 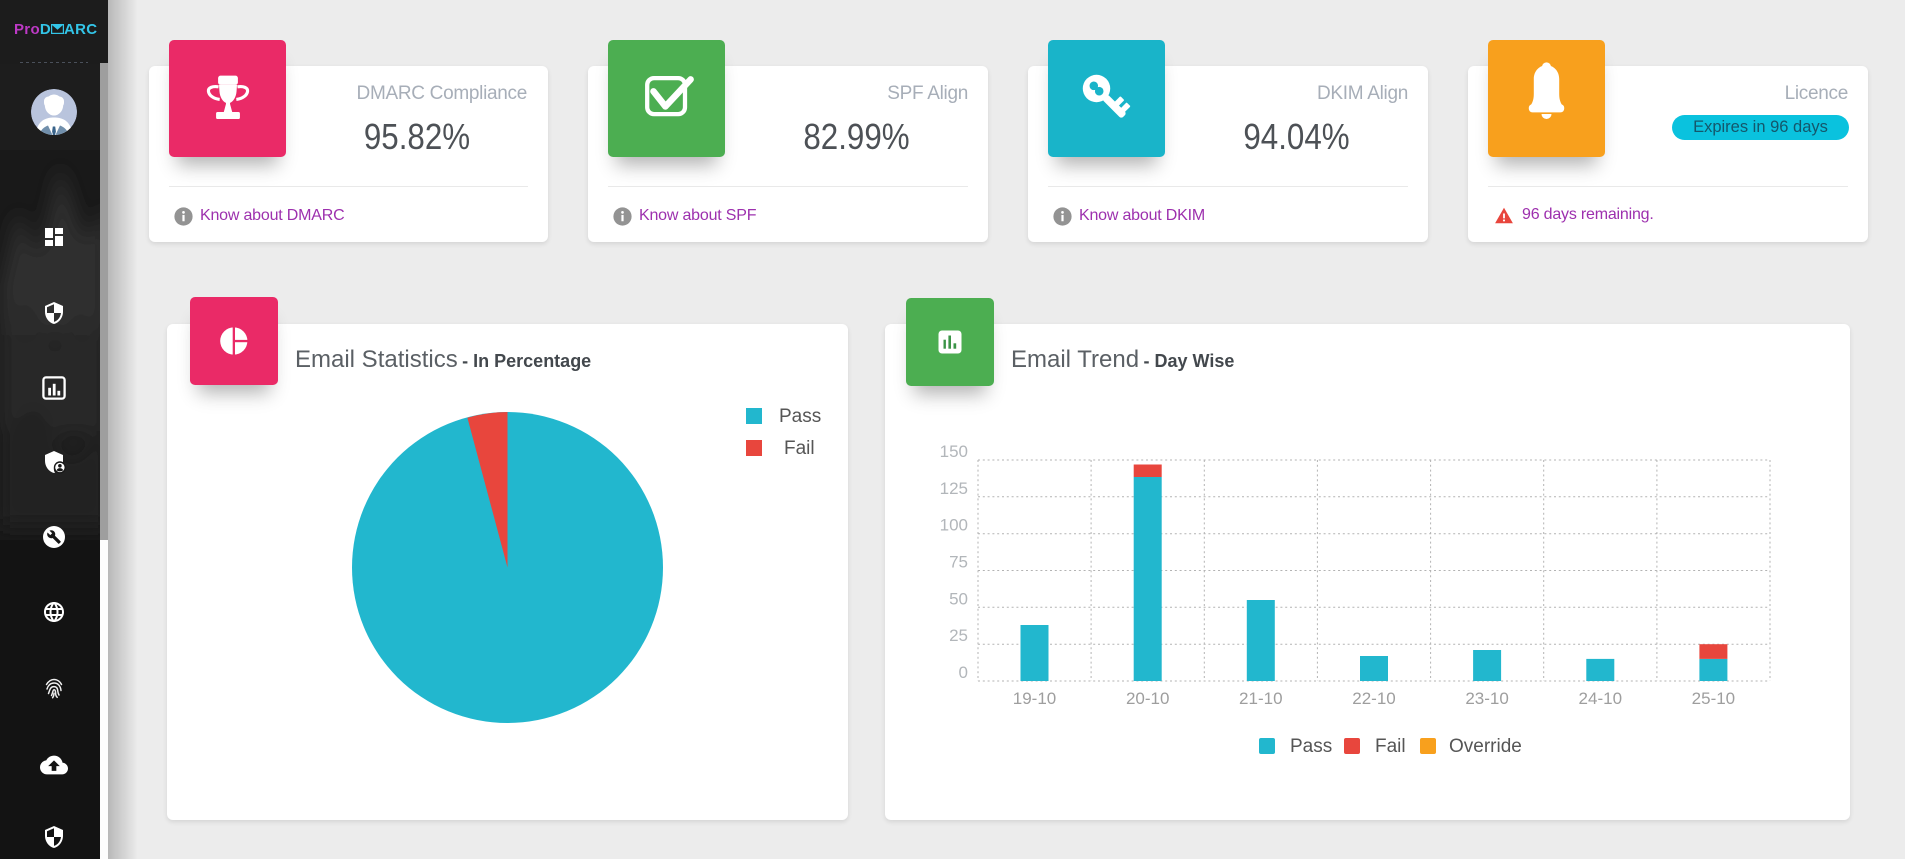 I want to click on svg-text: 22-10, so click(x=1373, y=698).